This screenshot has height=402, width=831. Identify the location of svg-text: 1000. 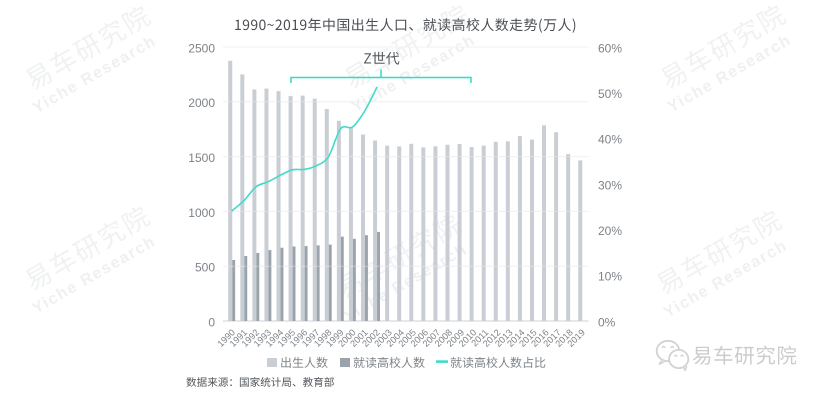
(201, 213).